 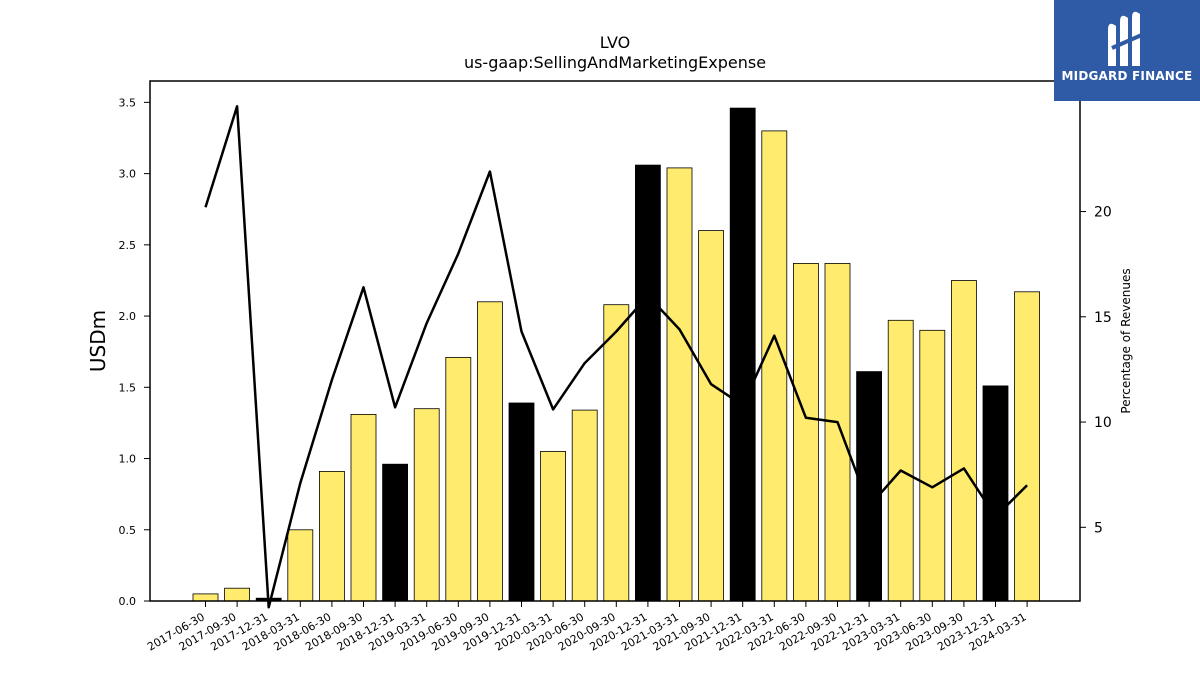 What do you see at coordinates (128, 601) in the screenshot?
I see `y-tick-label: 0.0` at bounding box center [128, 601].